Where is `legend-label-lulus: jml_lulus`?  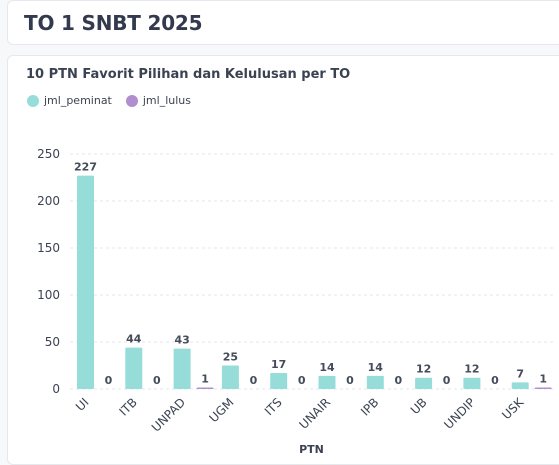 legend-label-lulus: jml_lulus is located at coordinates (166, 100).